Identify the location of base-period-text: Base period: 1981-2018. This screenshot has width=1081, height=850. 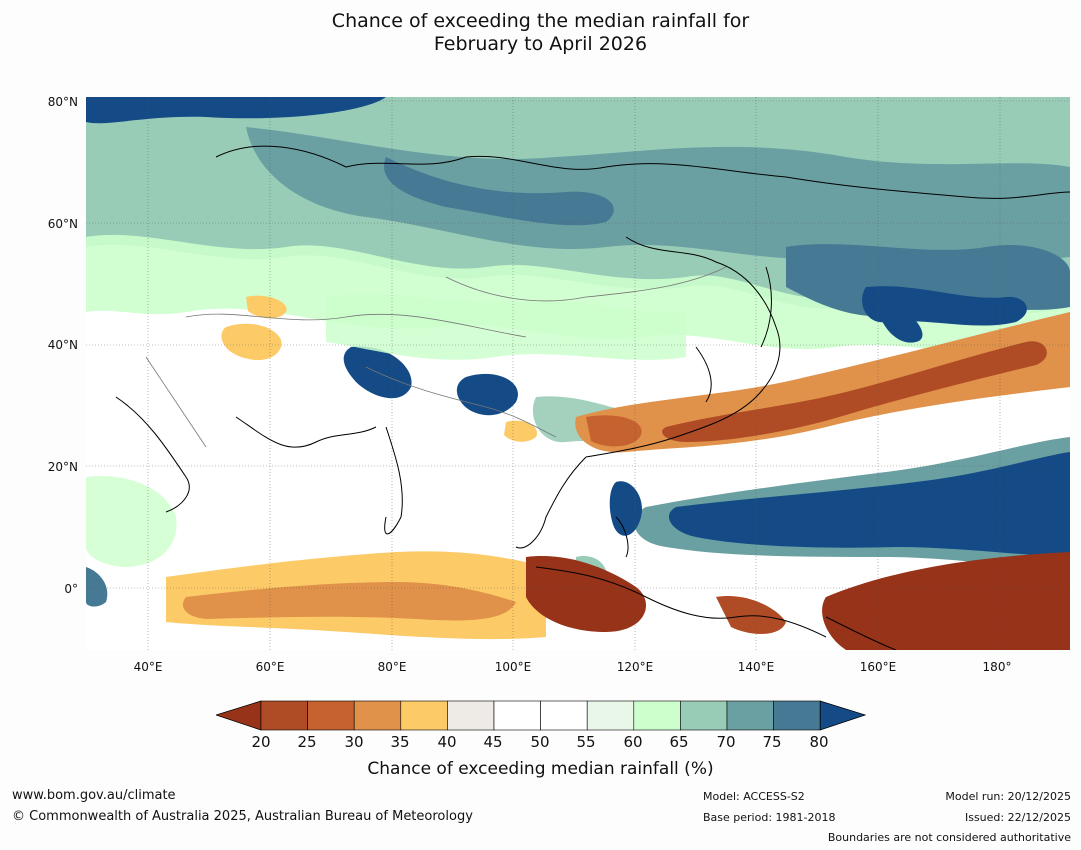
(769, 817).